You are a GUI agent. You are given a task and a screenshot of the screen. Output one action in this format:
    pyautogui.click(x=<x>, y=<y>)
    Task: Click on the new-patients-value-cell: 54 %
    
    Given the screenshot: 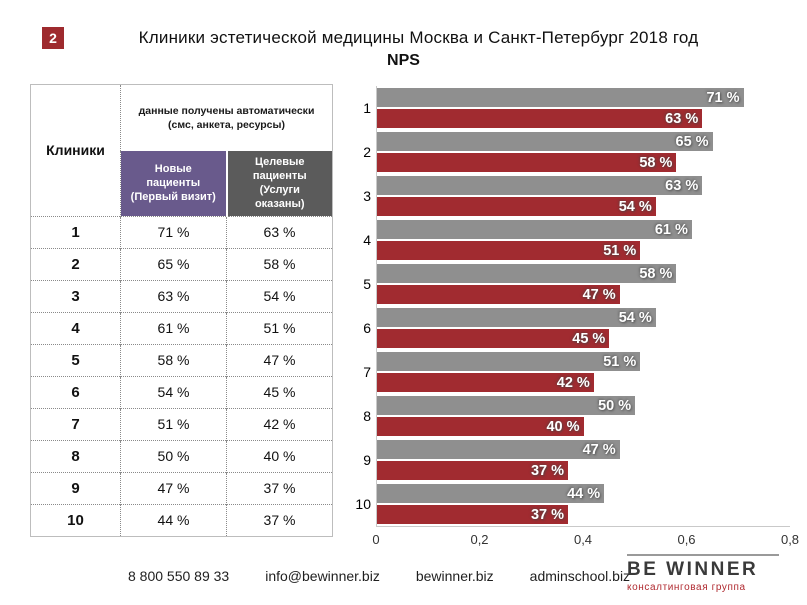 What is the action you would take?
    pyautogui.click(x=173, y=392)
    